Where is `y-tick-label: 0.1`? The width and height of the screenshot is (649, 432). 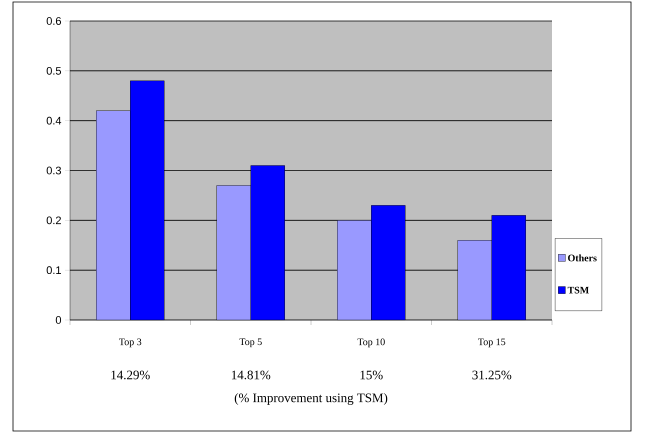
y-tick-label: 0.1 is located at coordinates (53, 270).